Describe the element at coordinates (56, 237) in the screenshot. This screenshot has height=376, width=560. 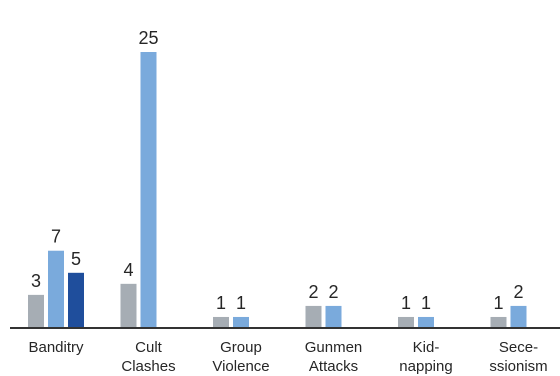
I see `bar-value-label: 7` at that location.